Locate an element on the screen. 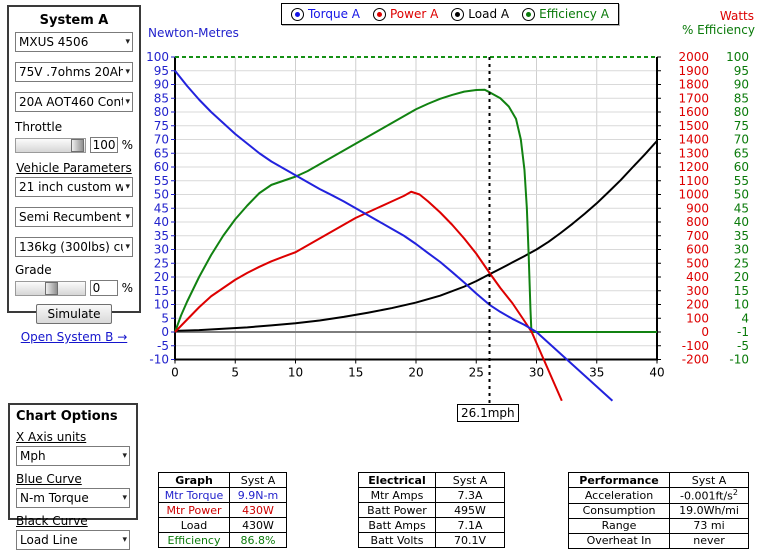 This screenshot has height=560, width=757. legend-item: Torque A is located at coordinates (325, 14).